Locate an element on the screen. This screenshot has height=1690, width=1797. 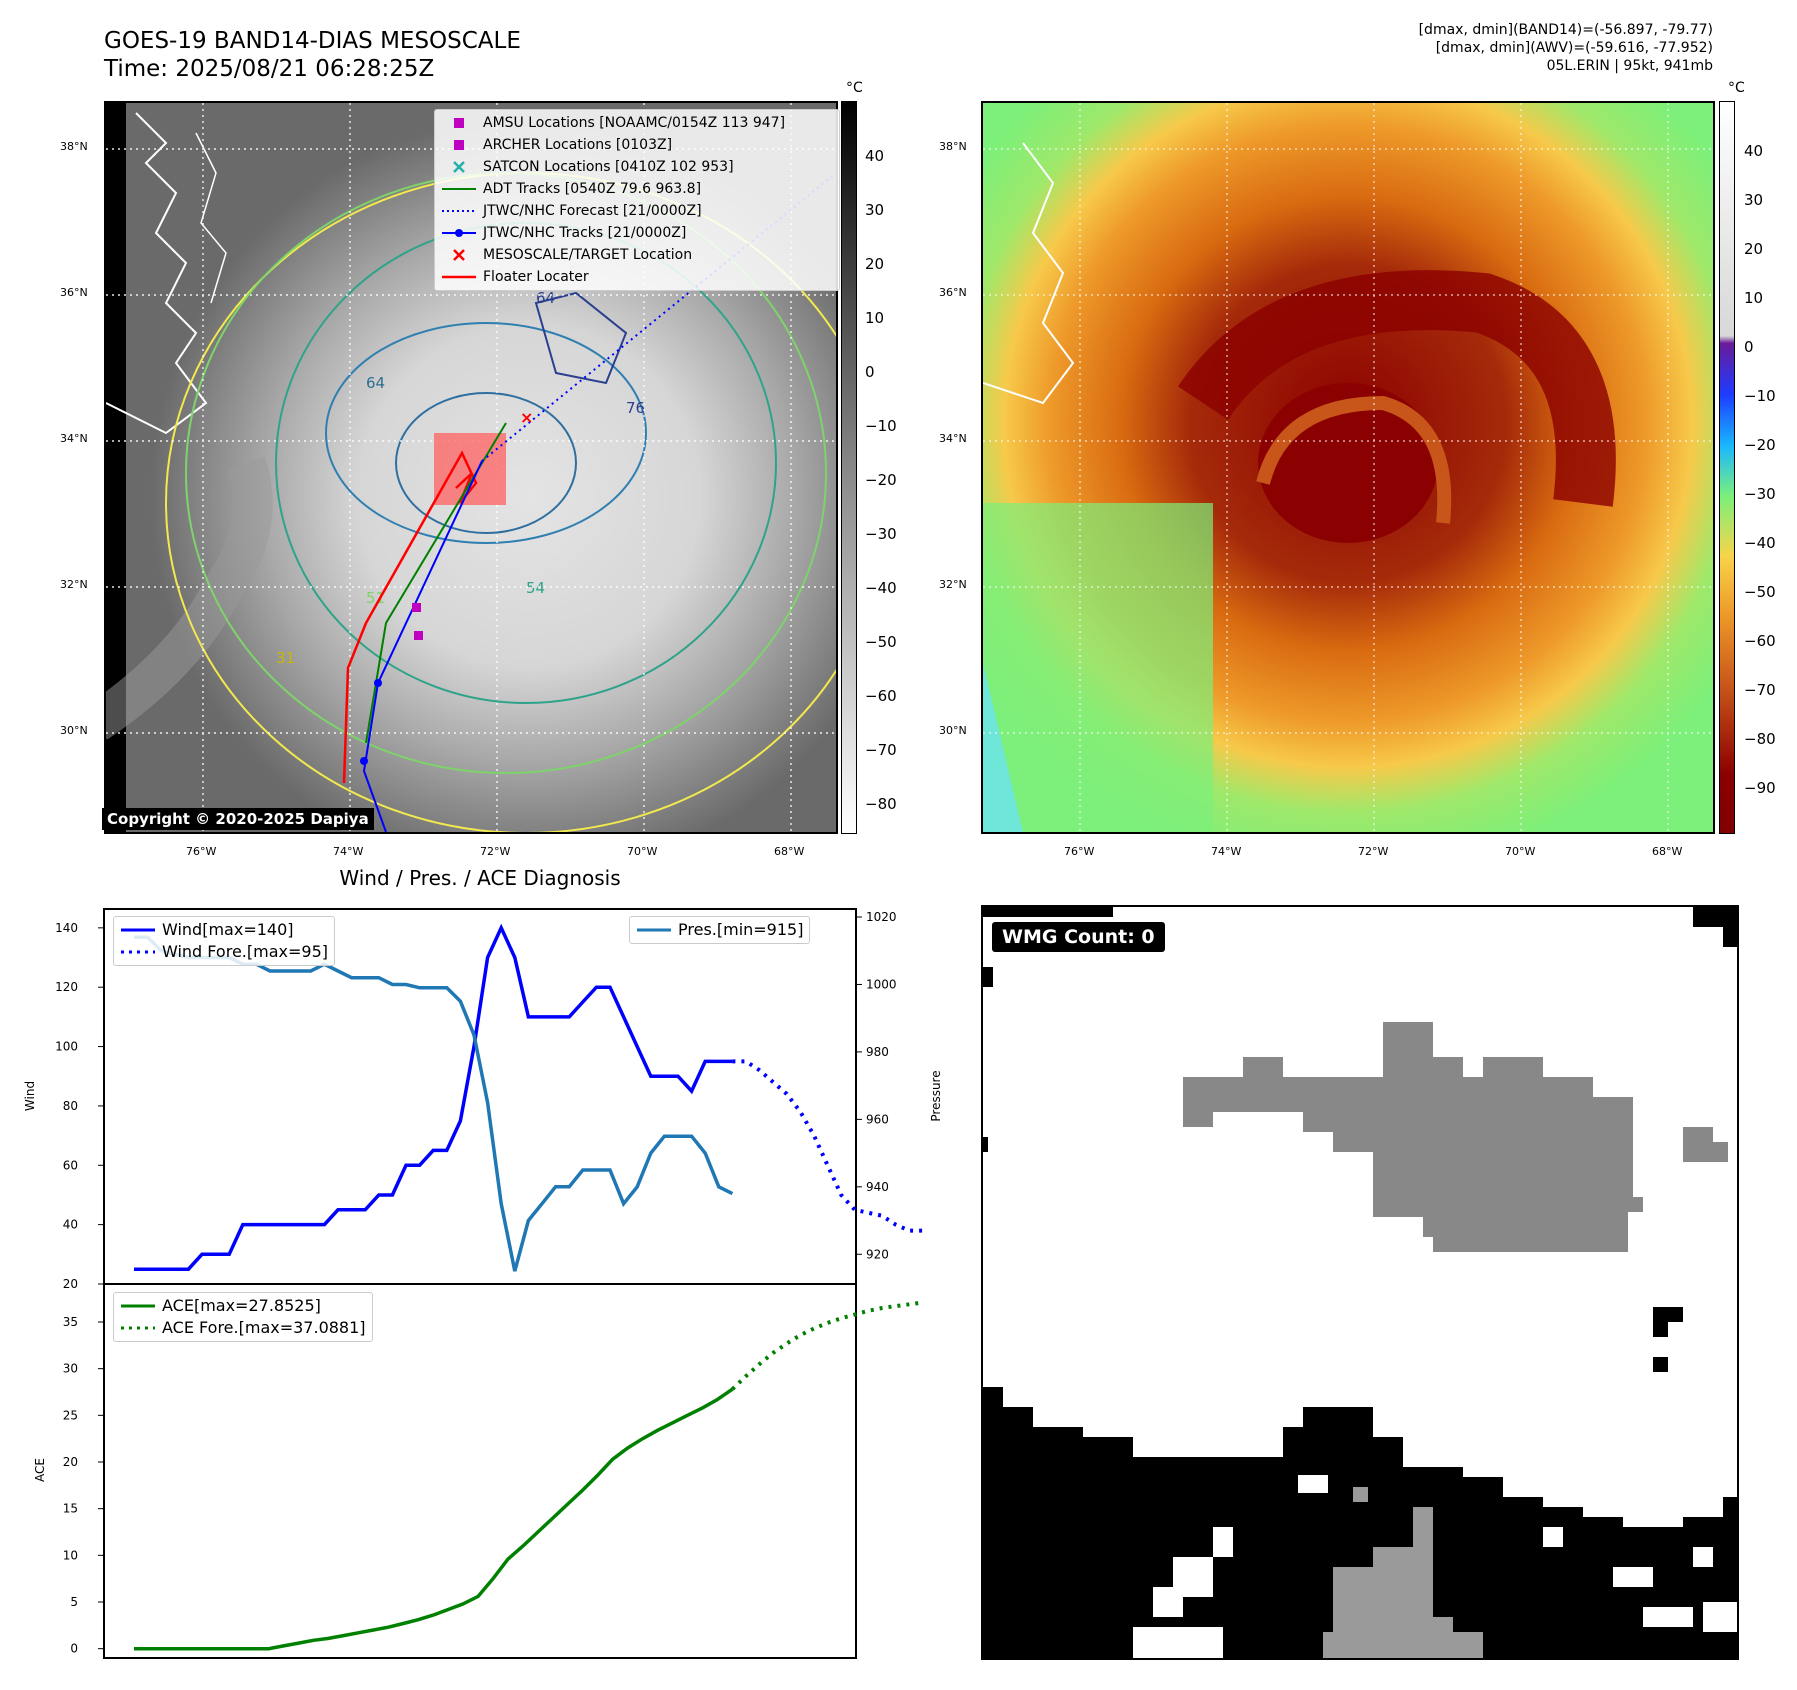
colorbar-tick: −40 is located at coordinates (1760, 543).